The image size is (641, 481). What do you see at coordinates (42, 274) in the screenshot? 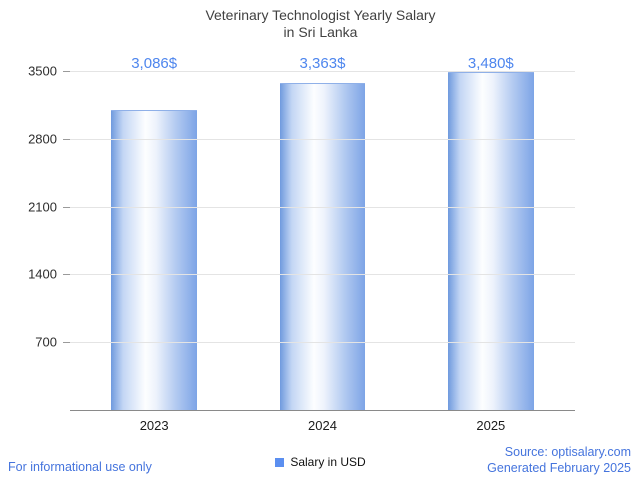
I see `y-axis-label-1400: 1400` at bounding box center [42, 274].